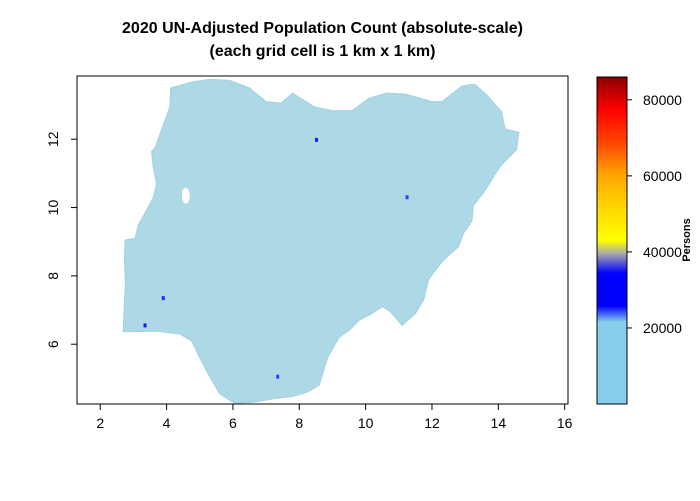 This screenshot has height=501, width=700. What do you see at coordinates (299, 423) in the screenshot?
I see `x-tick-label: 8` at bounding box center [299, 423].